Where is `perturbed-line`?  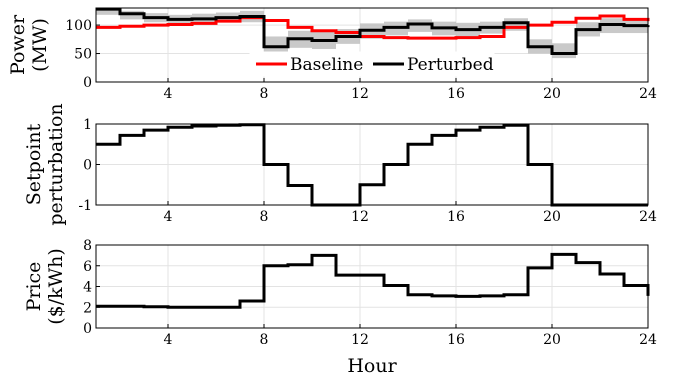
perturbed-line is located at coordinates (373, 31).